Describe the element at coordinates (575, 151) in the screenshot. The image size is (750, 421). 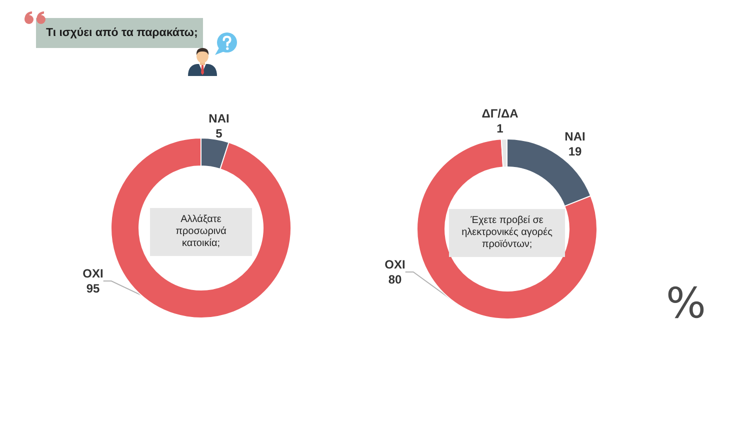
I see `data-label: 19` at that location.